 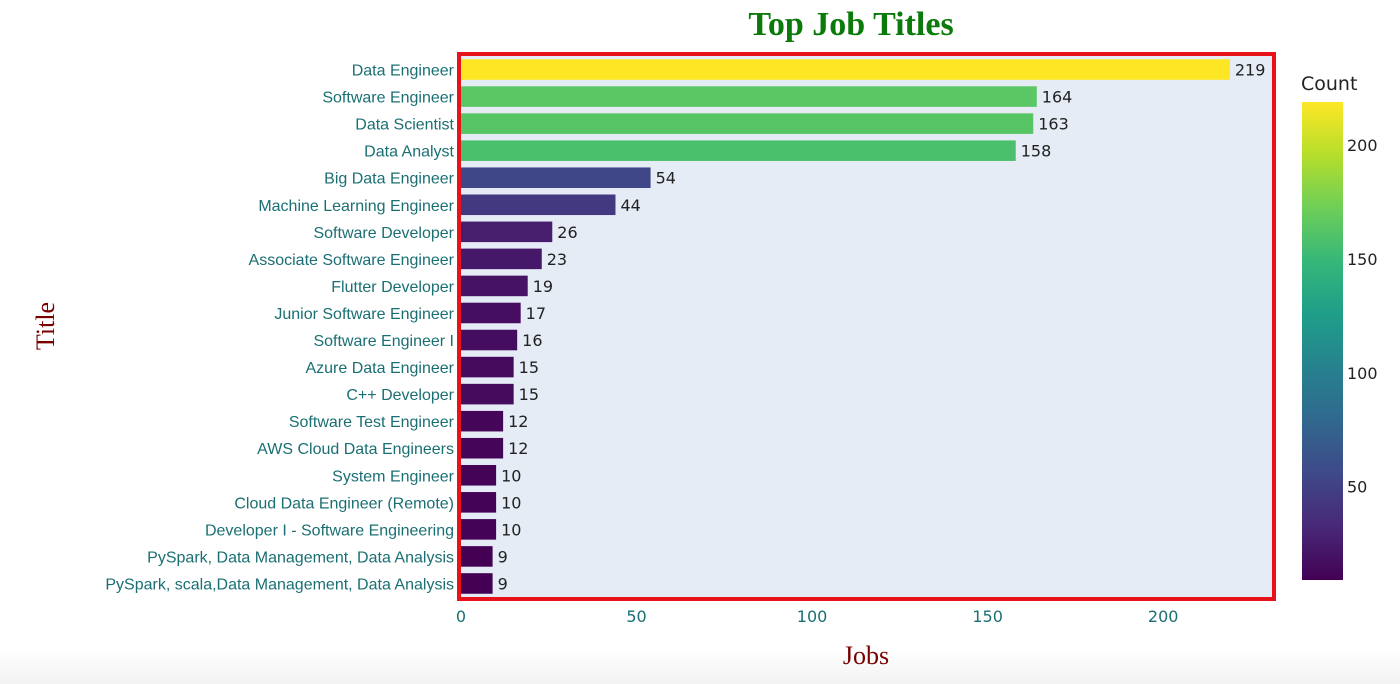 What do you see at coordinates (393, 476) in the screenshot?
I see `y-tick-label: System Engineer` at bounding box center [393, 476].